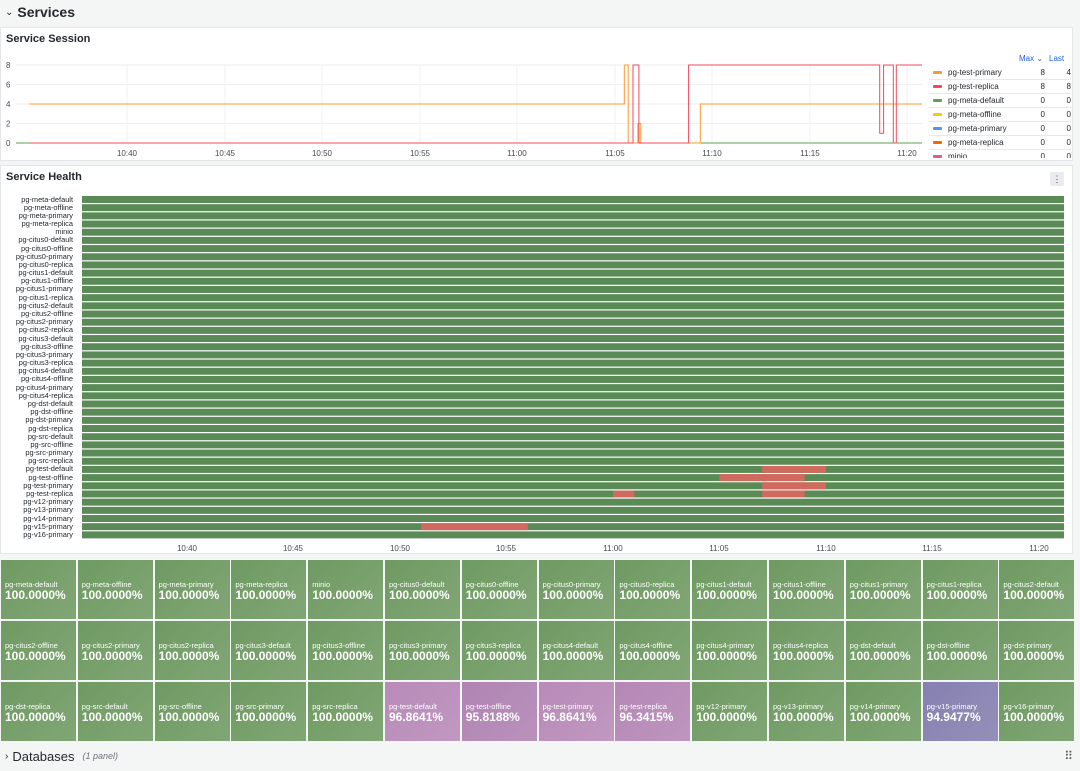 The image size is (1080, 771). I want to click on health-bar-pg-citus2-default, so click(573, 306).